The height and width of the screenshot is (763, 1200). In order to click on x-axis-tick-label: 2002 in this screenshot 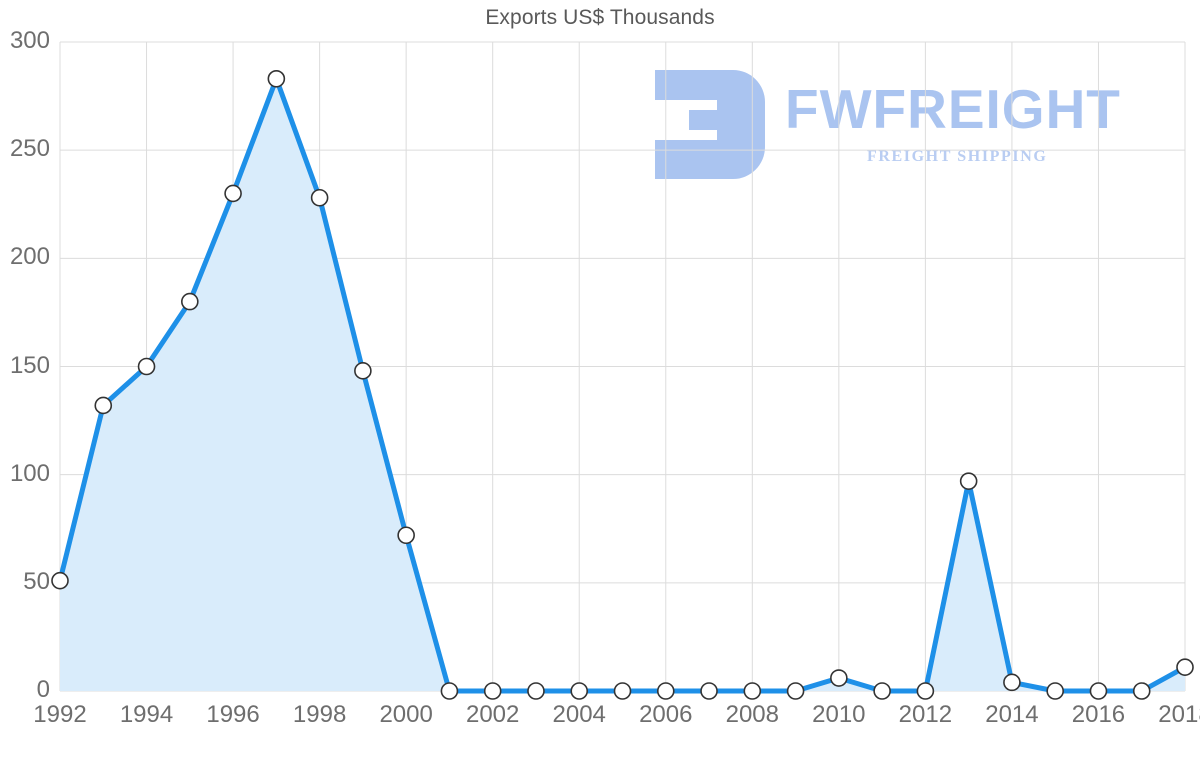, I will do `click(492, 714)`.